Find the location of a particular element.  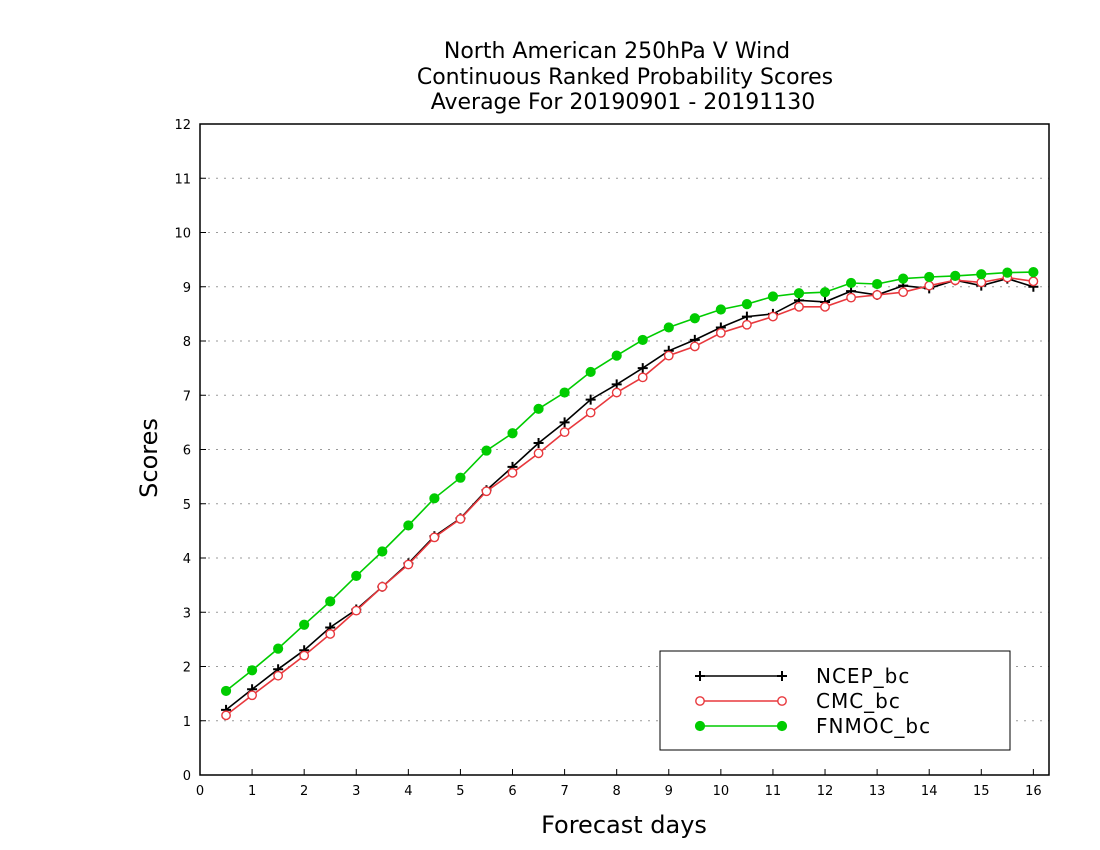

y-tick-label: 4 is located at coordinates (187, 559).